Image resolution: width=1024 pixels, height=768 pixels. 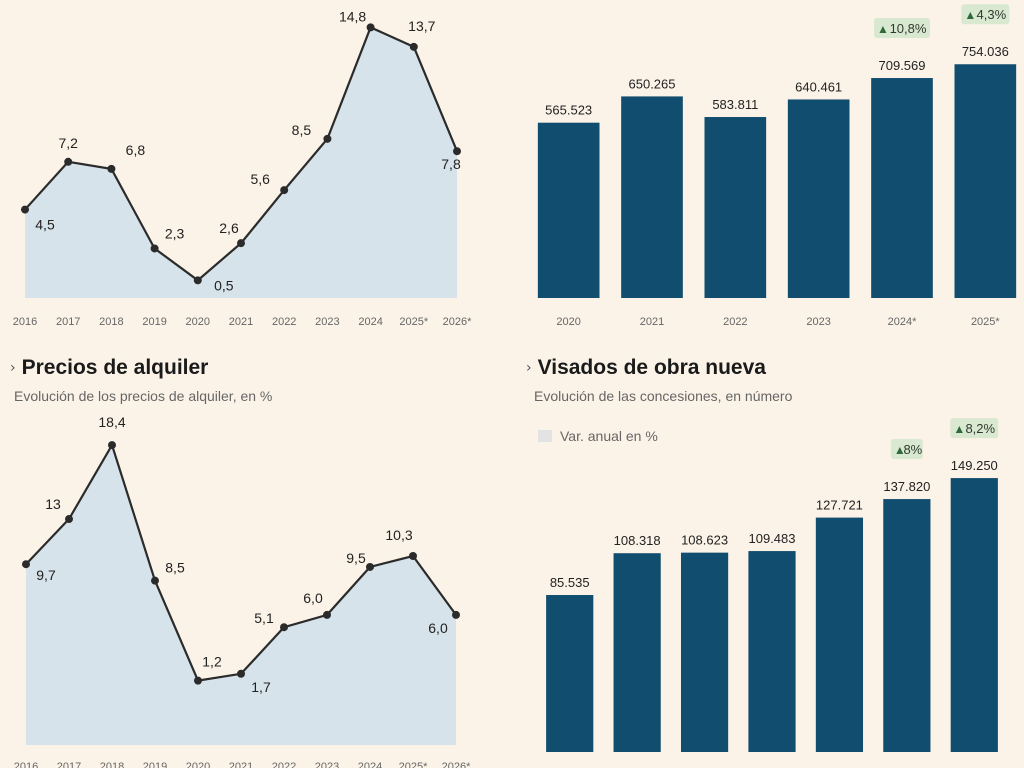 I want to click on data-label: 149.250, so click(x=974, y=465).